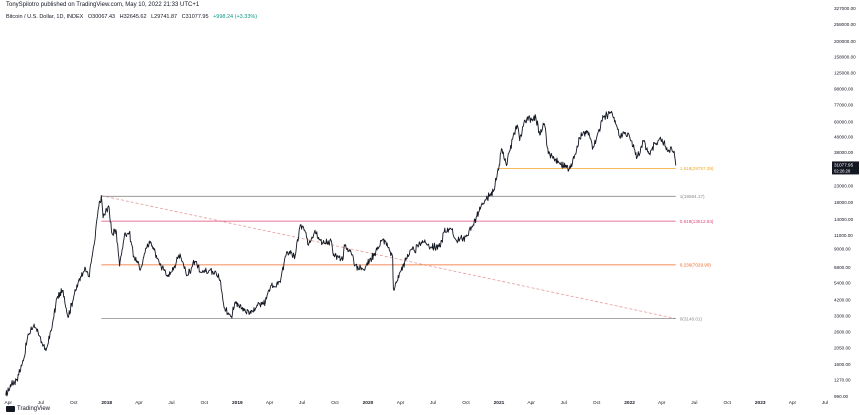  Describe the element at coordinates (844, 105) in the screenshot. I see `y-tick-label: 77000.00` at that location.